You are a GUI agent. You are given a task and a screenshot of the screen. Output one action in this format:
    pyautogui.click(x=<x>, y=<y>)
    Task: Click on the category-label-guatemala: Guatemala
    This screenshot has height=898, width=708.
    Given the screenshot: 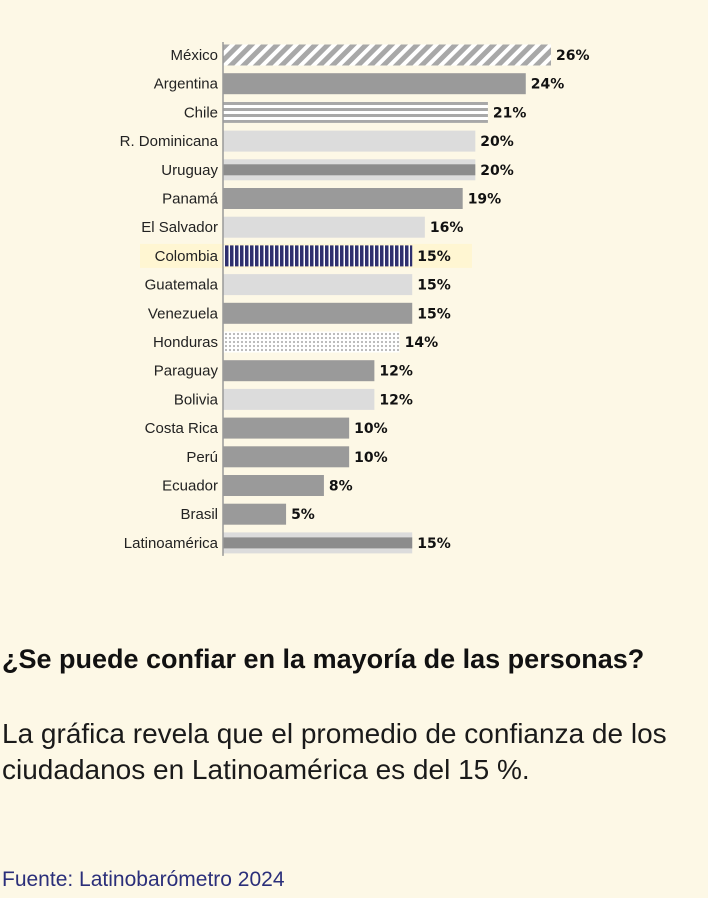 What is the action you would take?
    pyautogui.click(x=182, y=285)
    